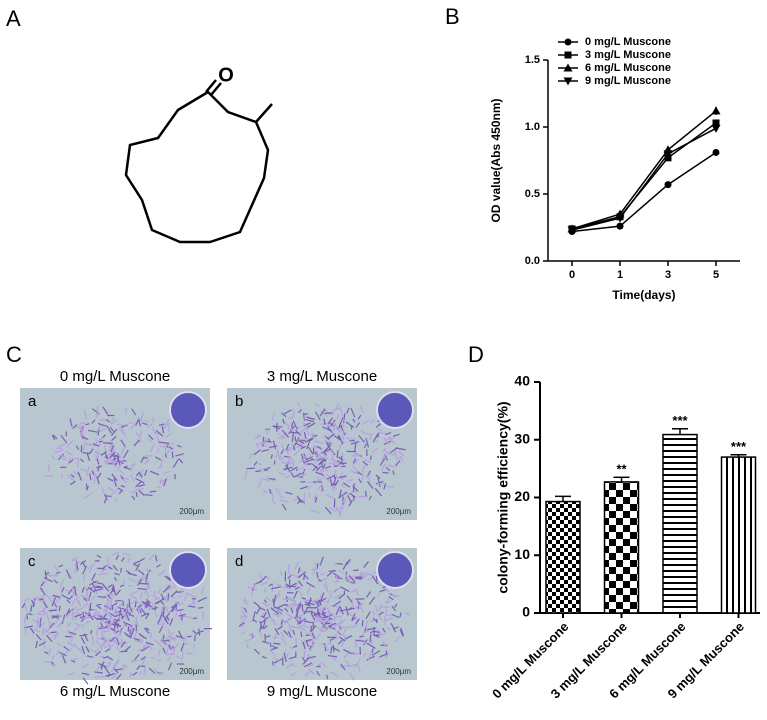 The height and width of the screenshot is (720, 767). What do you see at coordinates (522, 554) in the screenshot?
I see `y-tick-label: 10` at bounding box center [522, 554].